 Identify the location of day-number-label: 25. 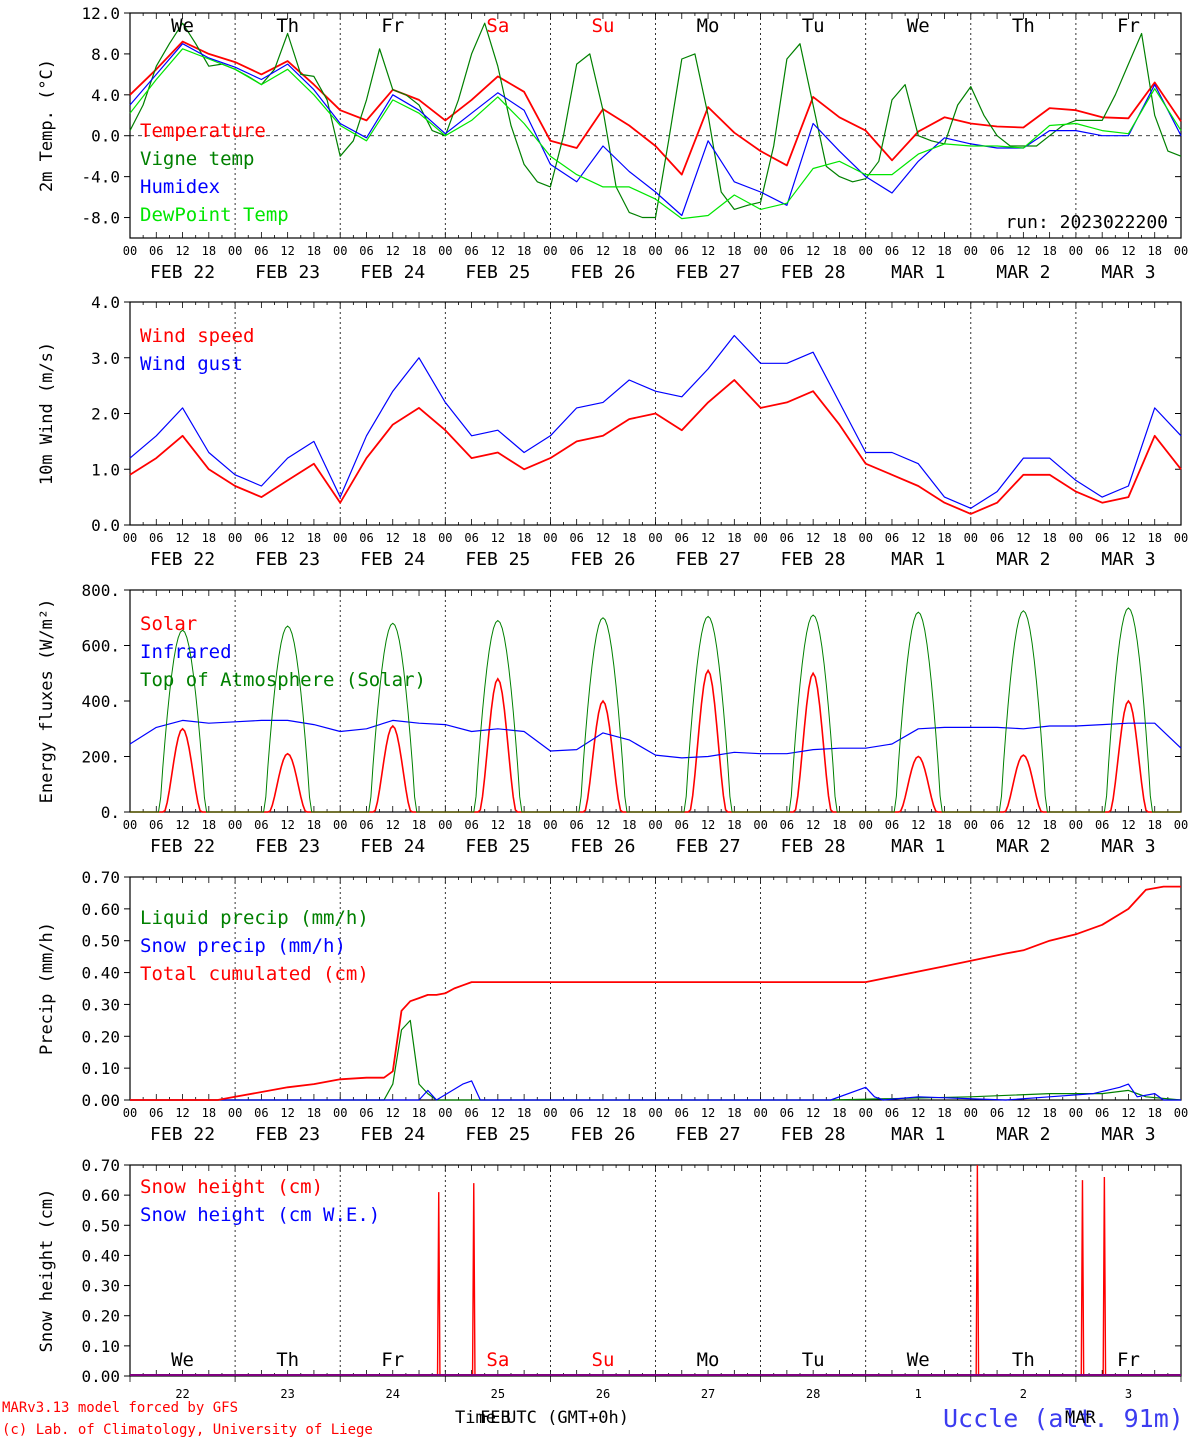
(498, 1394).